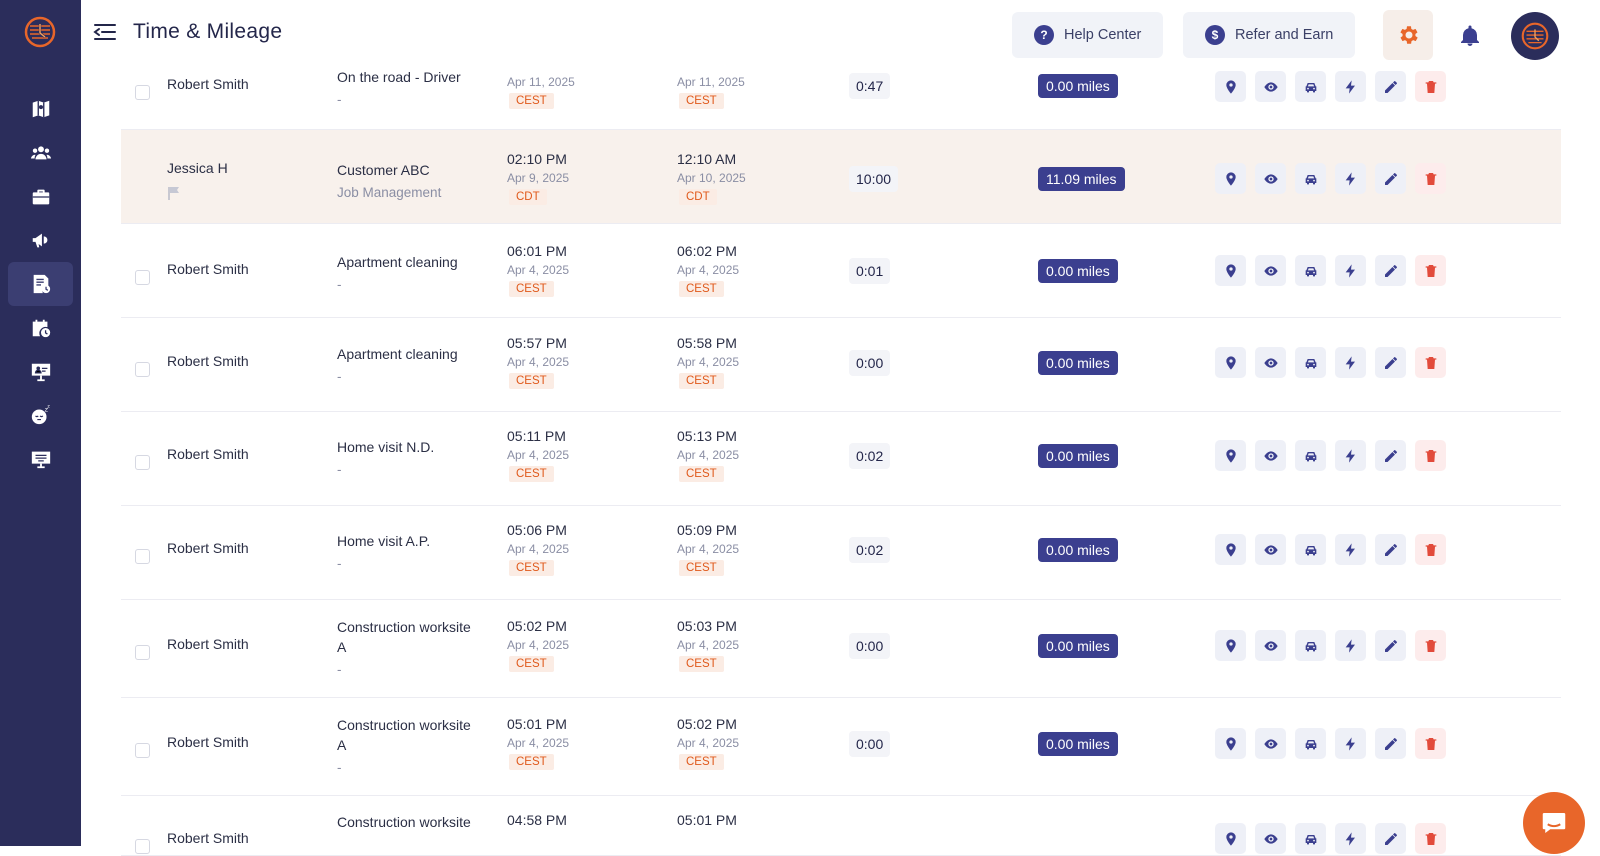 This screenshot has height=856, width=1600. Describe the element at coordinates (417, 822) in the screenshot. I see `job-cell: Construction worksite` at that location.